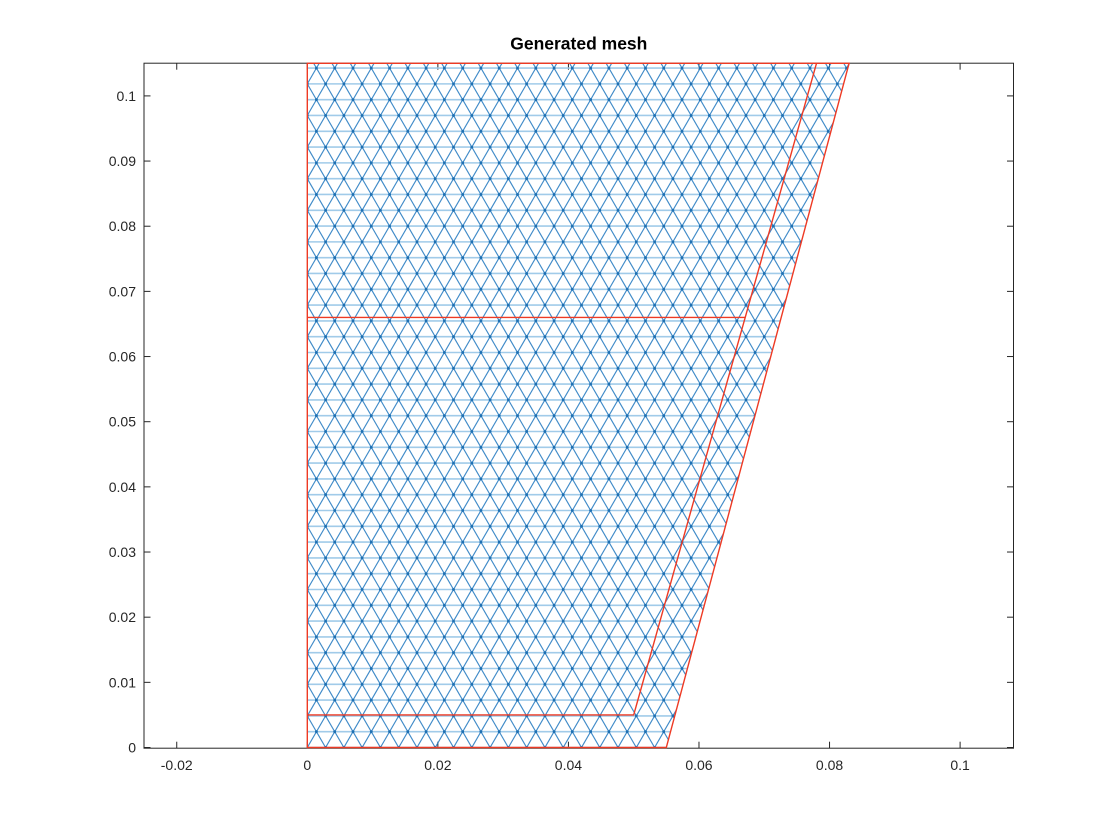  Describe the element at coordinates (568, 765) in the screenshot. I see `x-tick-label: 0.04` at that location.